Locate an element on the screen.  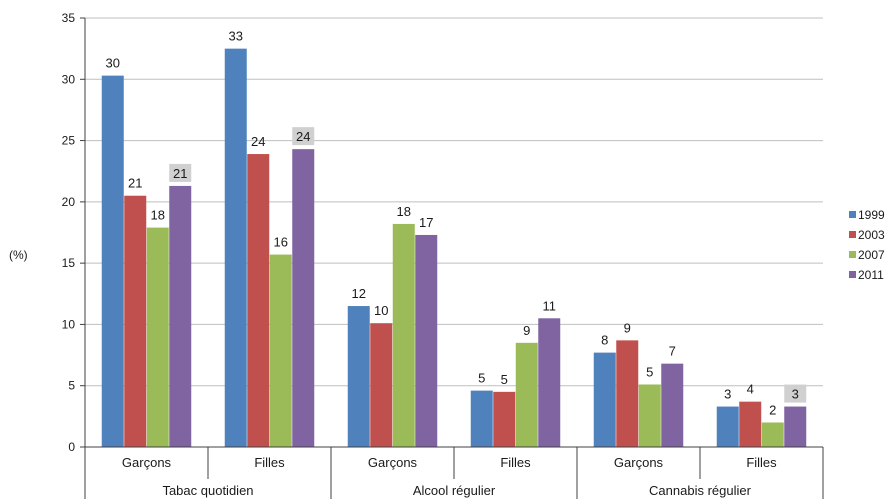
legend: 1999 2003 2007 2011 is located at coordinates (867, 245).